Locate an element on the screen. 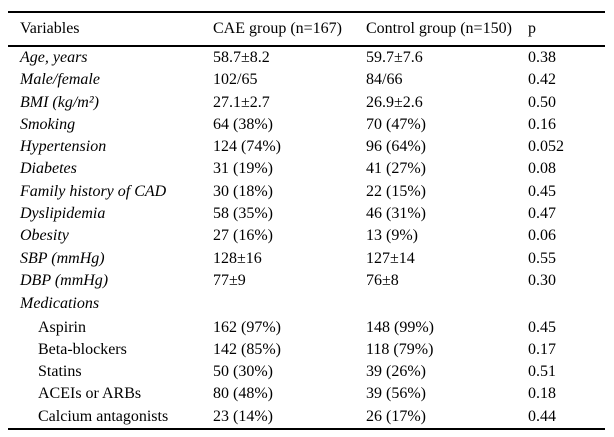 This screenshot has width=614, height=437. cell-p-value: 0.16 is located at coordinates (542, 124).